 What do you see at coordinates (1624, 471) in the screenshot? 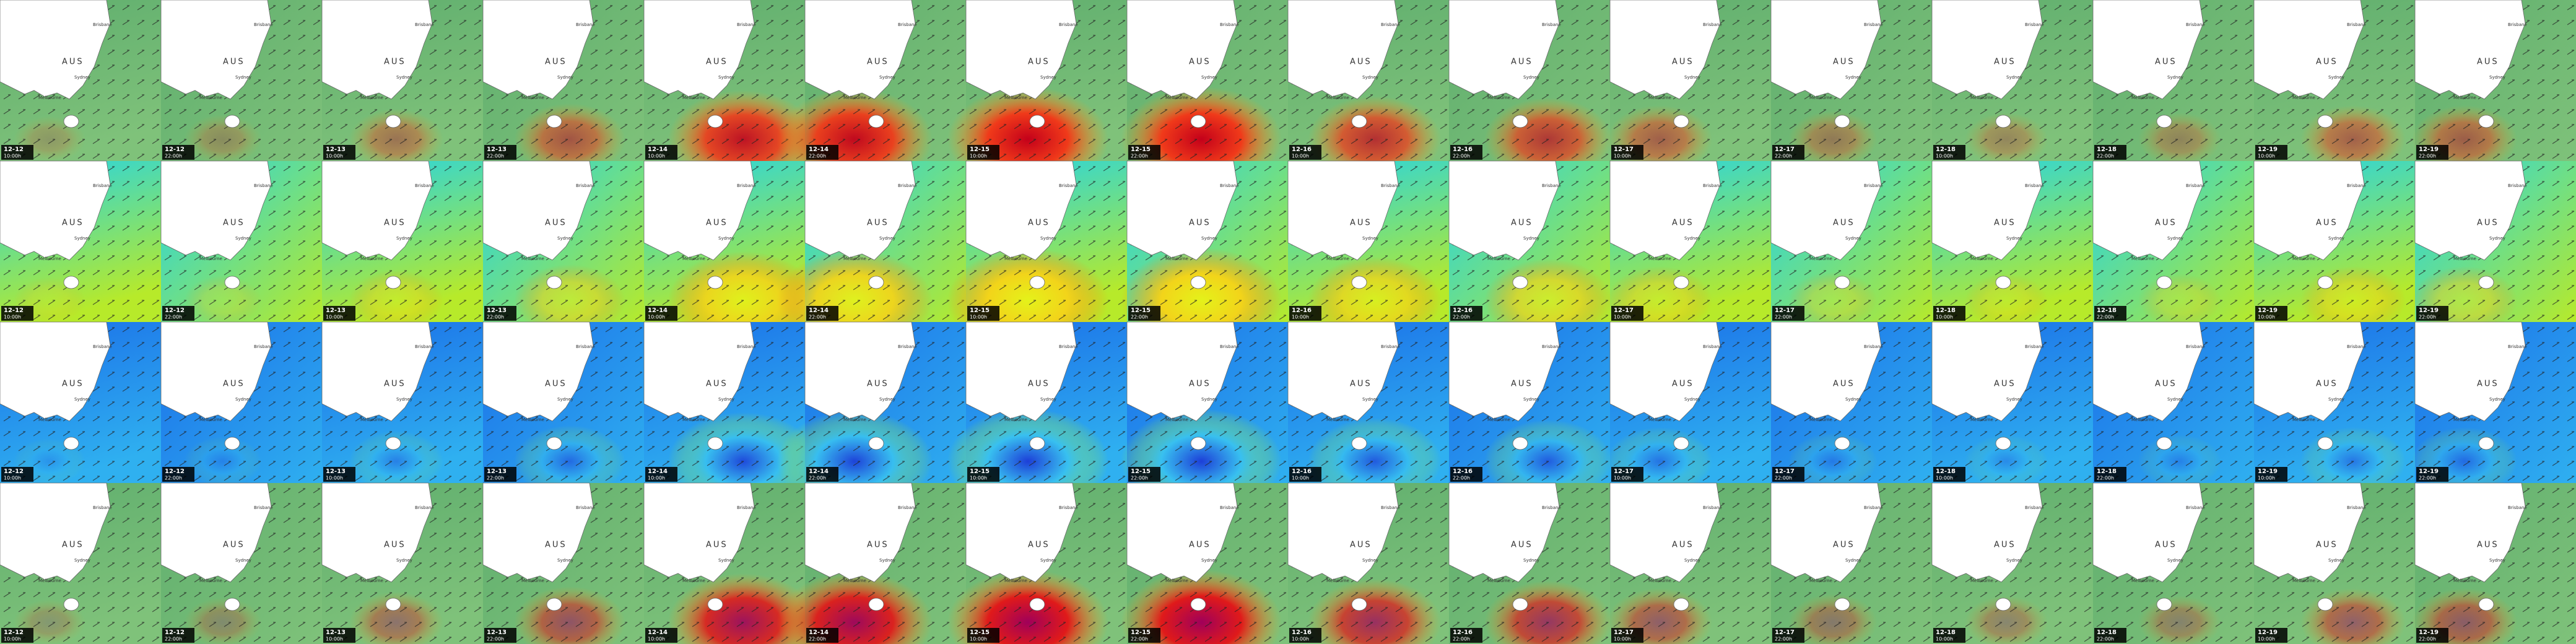
I see `date-label: 12-17` at bounding box center [1624, 471].